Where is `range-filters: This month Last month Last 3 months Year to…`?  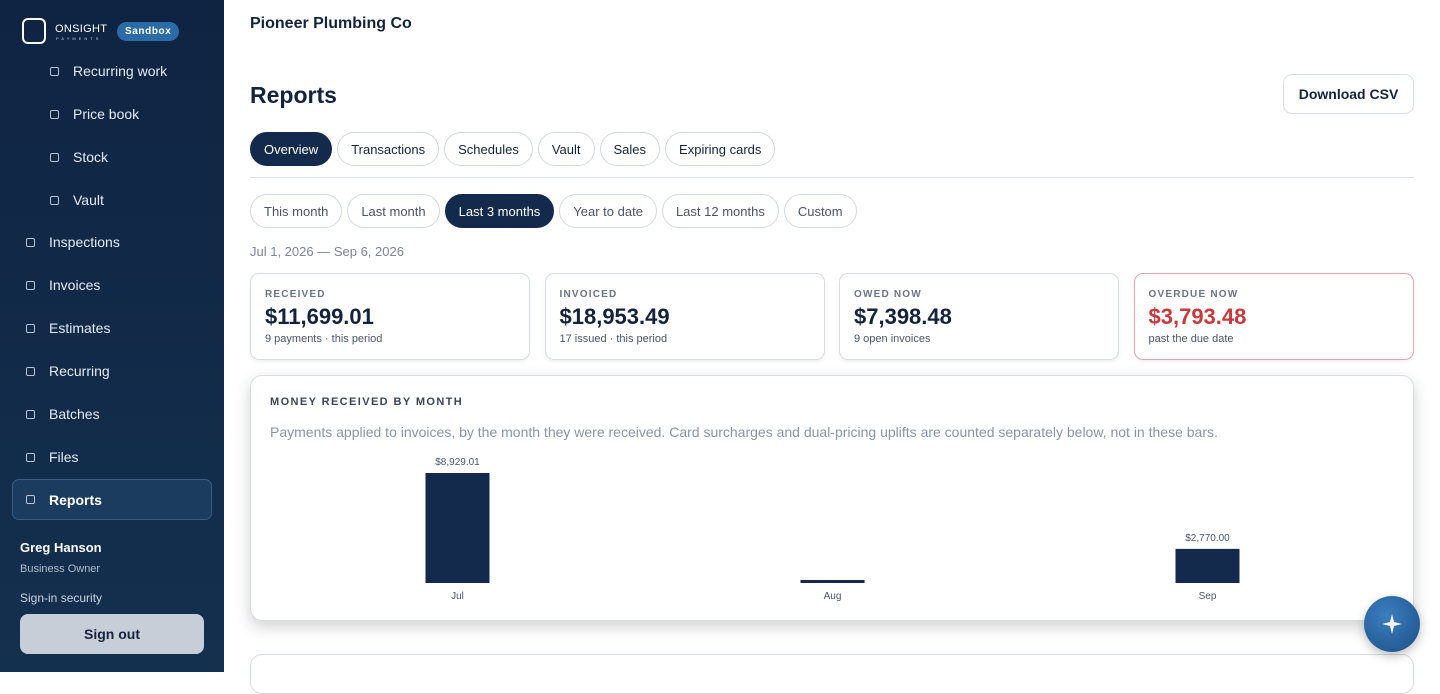 range-filters: This month Last month Last 3 months Year to… is located at coordinates (553, 211).